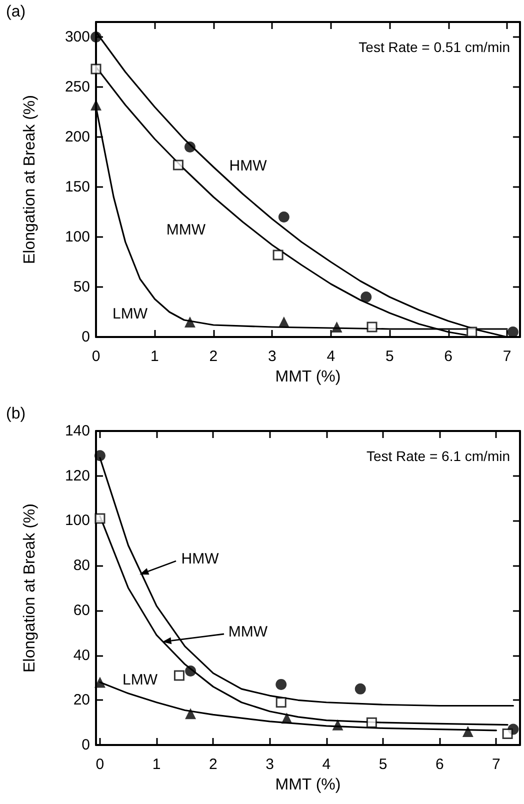 This screenshot has width=524, height=804. What do you see at coordinates (77, 37) in the screenshot?
I see `y-tick-label: 300` at bounding box center [77, 37].